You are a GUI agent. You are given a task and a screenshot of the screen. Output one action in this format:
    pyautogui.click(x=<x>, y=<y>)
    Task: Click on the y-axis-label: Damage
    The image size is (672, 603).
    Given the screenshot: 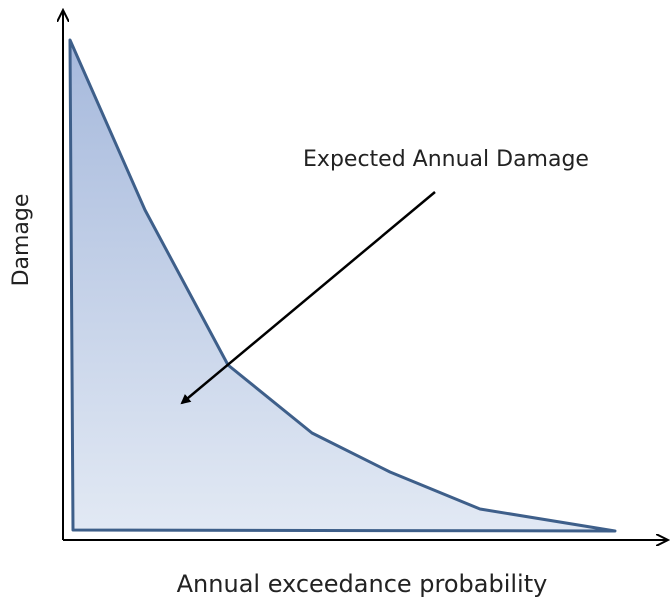 What is the action you would take?
    pyautogui.click(x=21, y=240)
    